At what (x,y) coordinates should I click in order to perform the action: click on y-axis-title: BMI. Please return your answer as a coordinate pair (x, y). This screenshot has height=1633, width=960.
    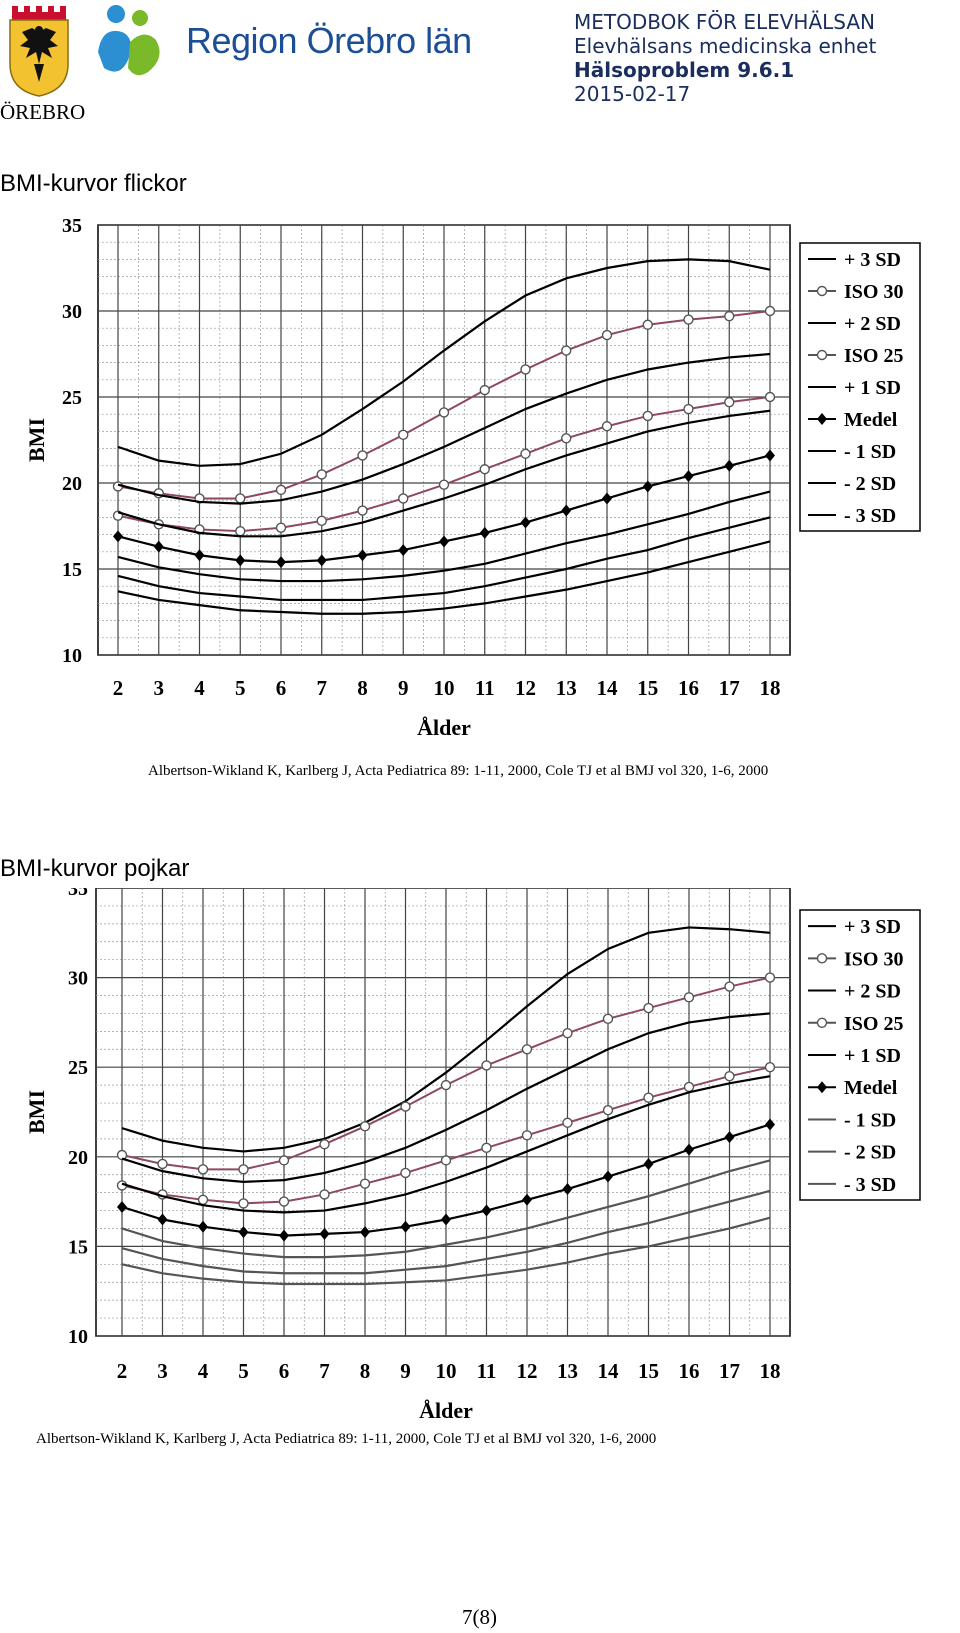
    Looking at the image, I should click on (36, 1112).